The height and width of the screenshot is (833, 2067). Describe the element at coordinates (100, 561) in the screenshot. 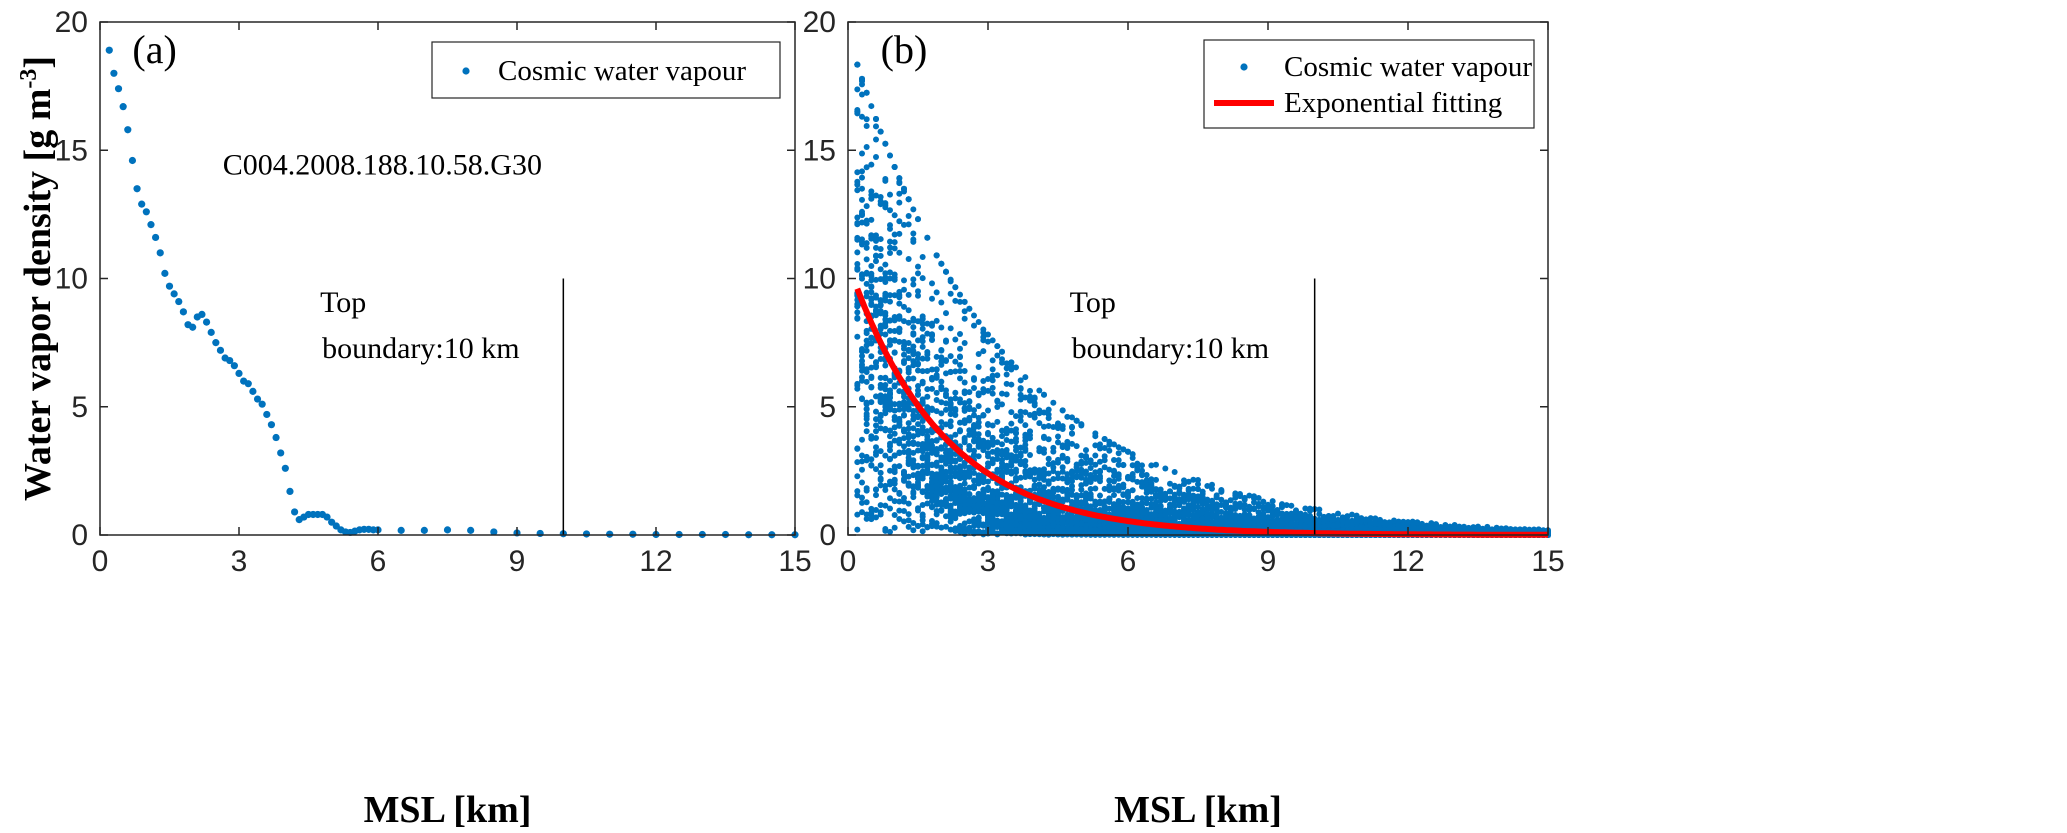

I see `x-tick-label: 0` at that location.